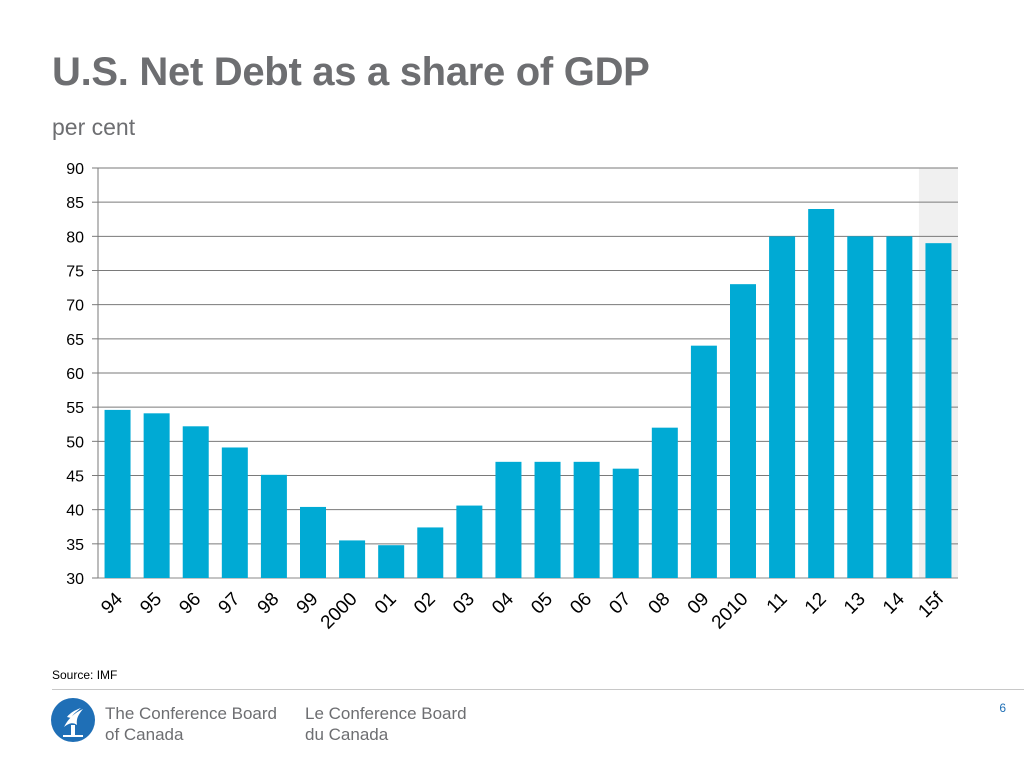 This screenshot has width=1024, height=768. What do you see at coordinates (151, 604) in the screenshot?
I see `x-tick-label-95: 95` at bounding box center [151, 604].